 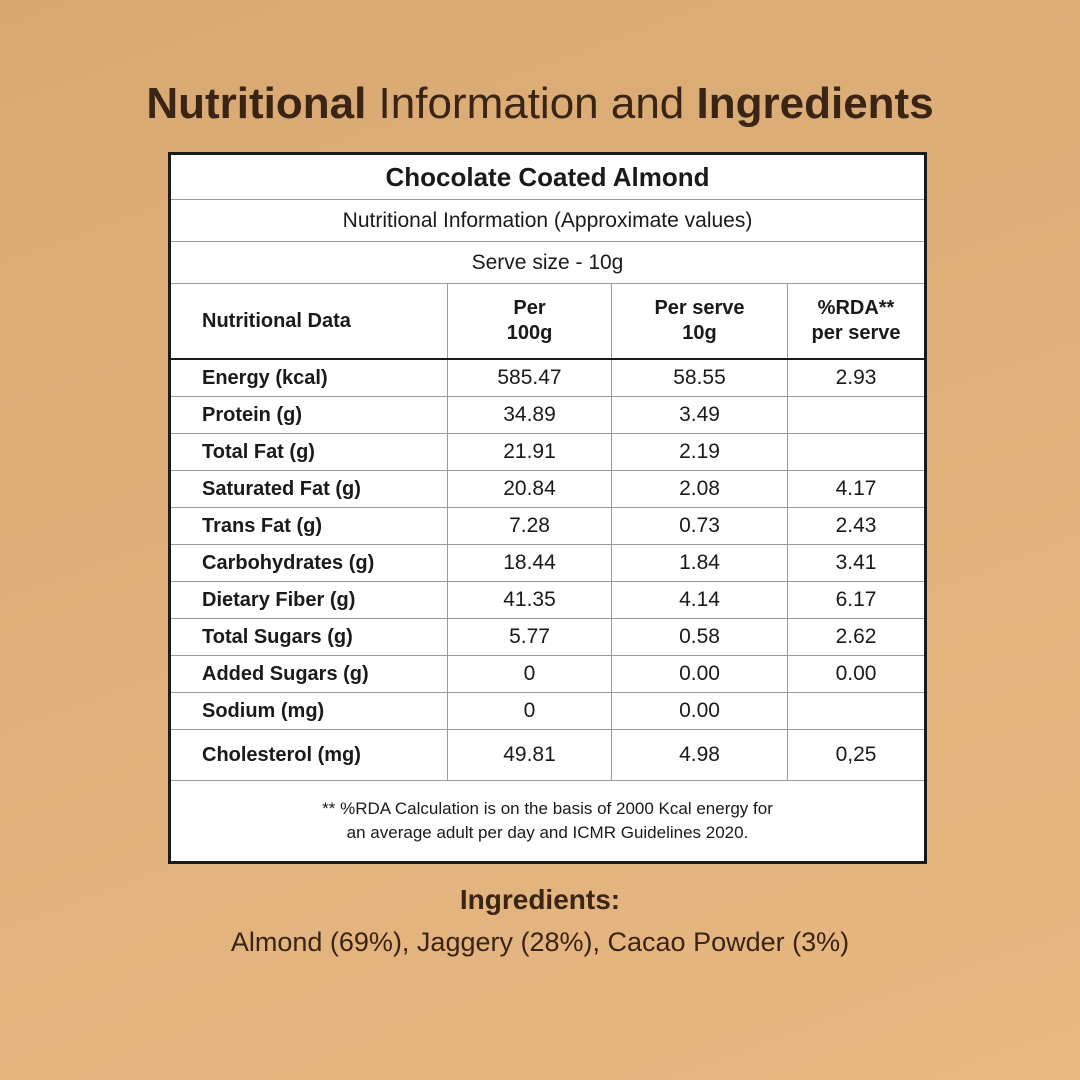 I want to click on nutrient-label: Protein (g), so click(x=308, y=415).